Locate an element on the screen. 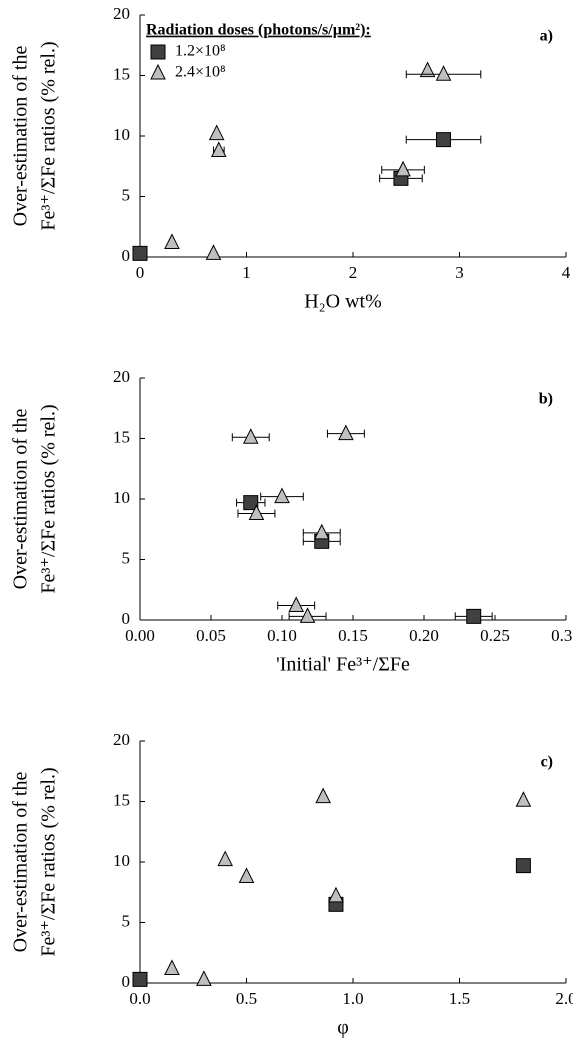 This screenshot has height=1059, width=573. x-tick-label: 1.5 is located at coordinates (459, 998).